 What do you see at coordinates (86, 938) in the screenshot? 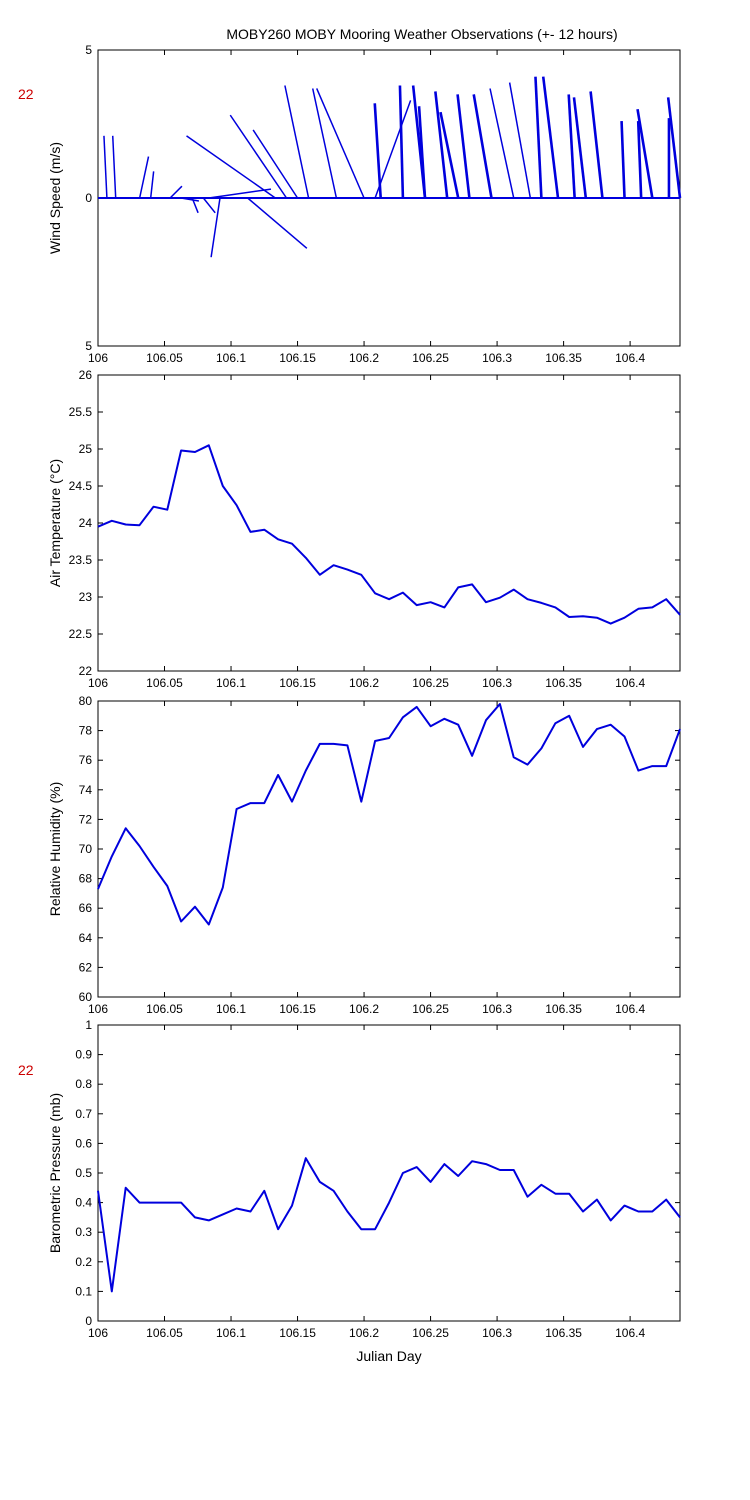
I see `y-tick-label: 64` at bounding box center [86, 938].